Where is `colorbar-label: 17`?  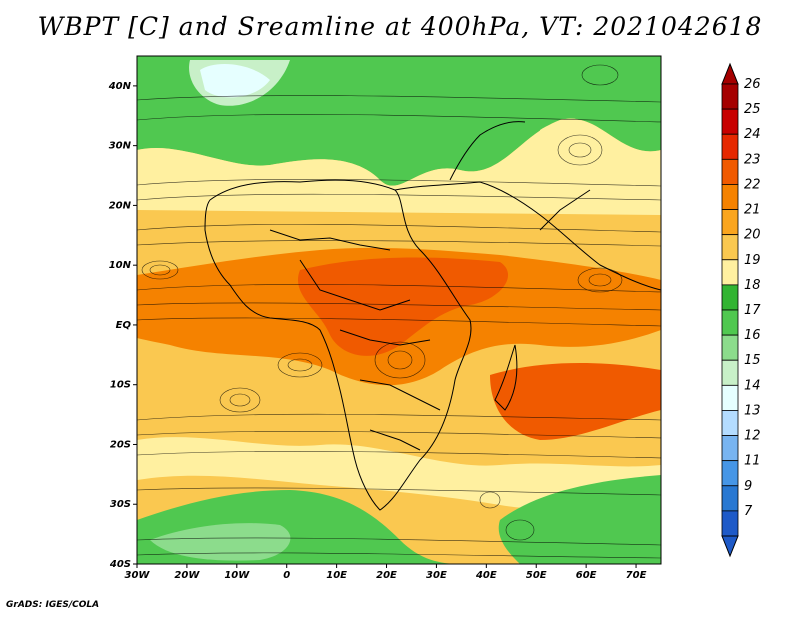
colorbar-label: 17 is located at coordinates (752, 310).